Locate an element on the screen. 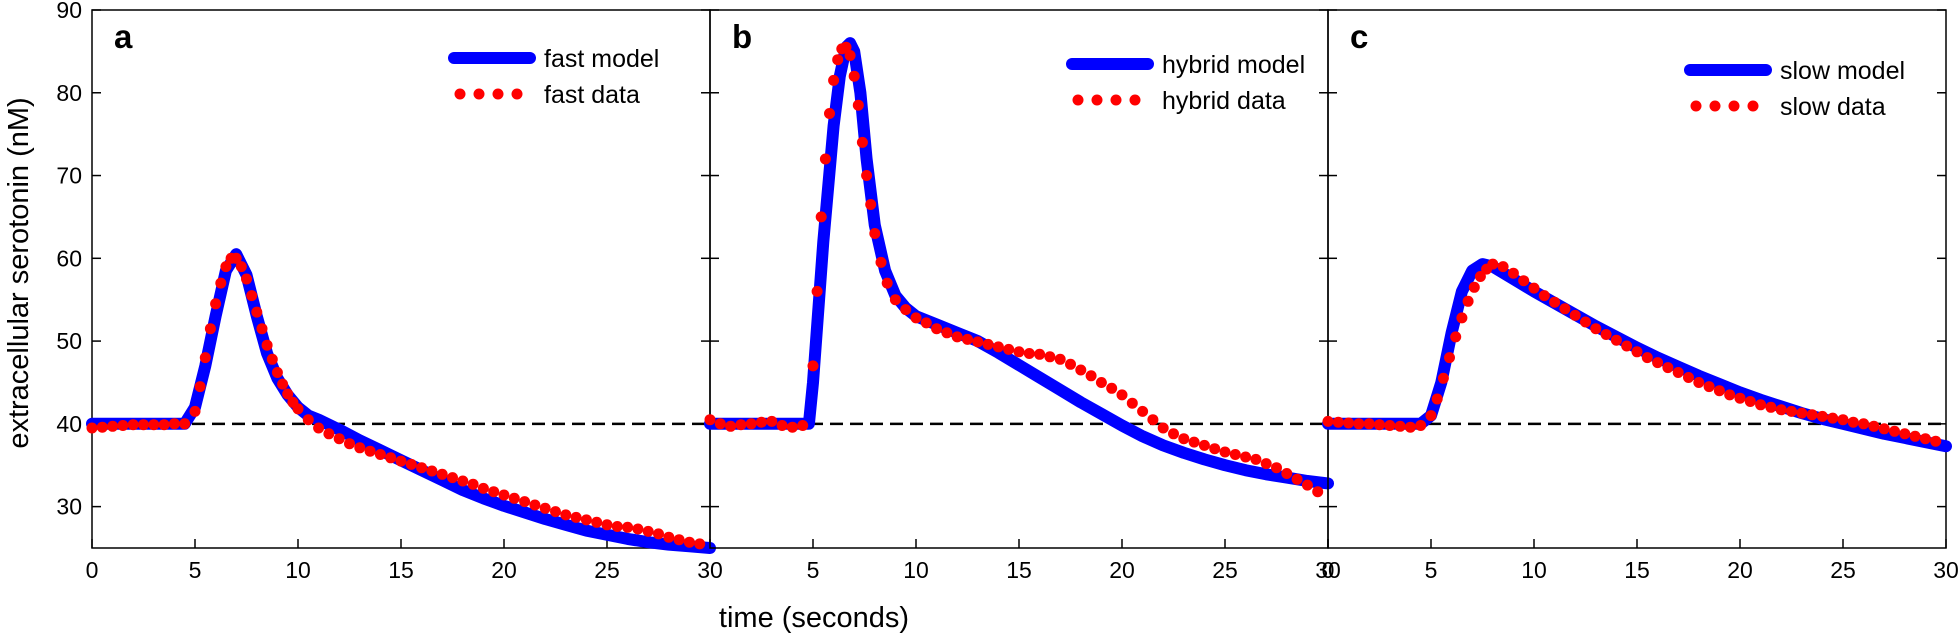 Image resolution: width=1960 pixels, height=638 pixels. legend-label: slow model is located at coordinates (1842, 71).